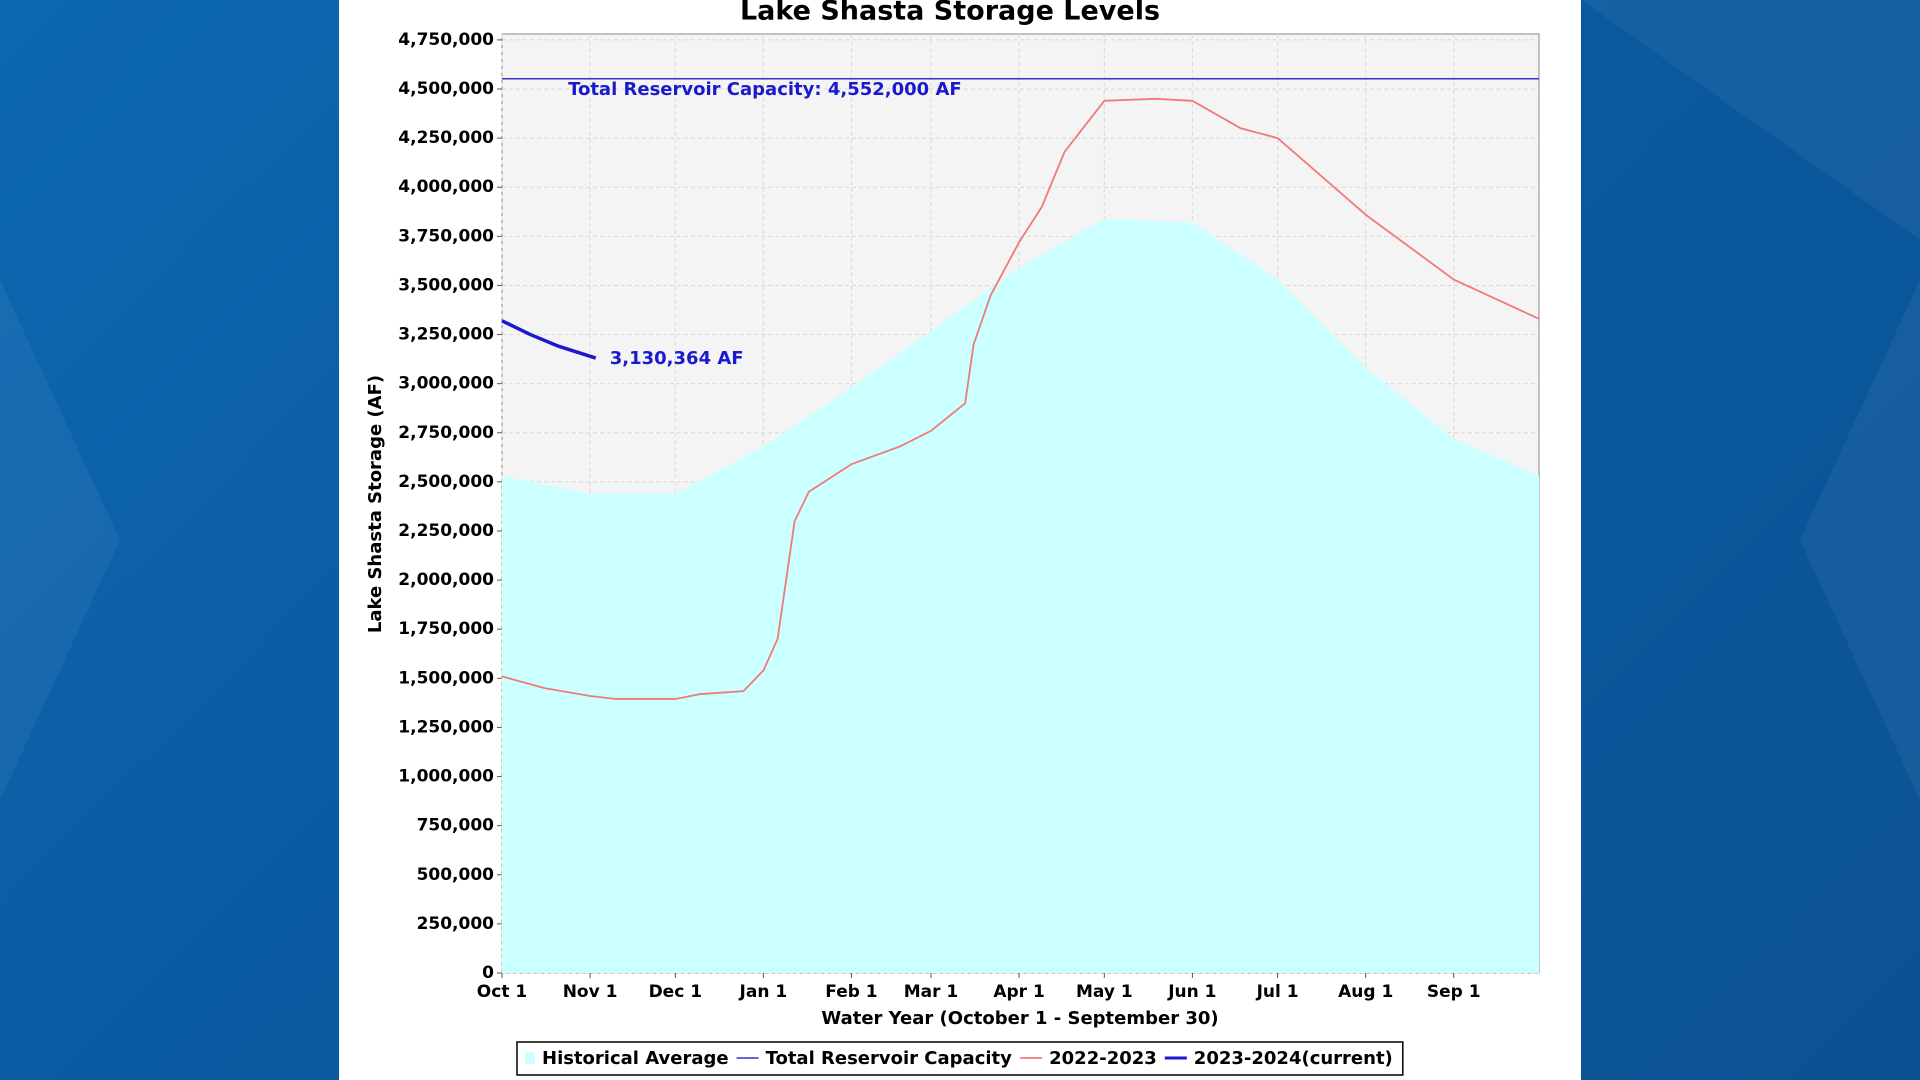  Describe the element at coordinates (446, 580) in the screenshot. I see `y-tick-label: 2,000,000` at that location.